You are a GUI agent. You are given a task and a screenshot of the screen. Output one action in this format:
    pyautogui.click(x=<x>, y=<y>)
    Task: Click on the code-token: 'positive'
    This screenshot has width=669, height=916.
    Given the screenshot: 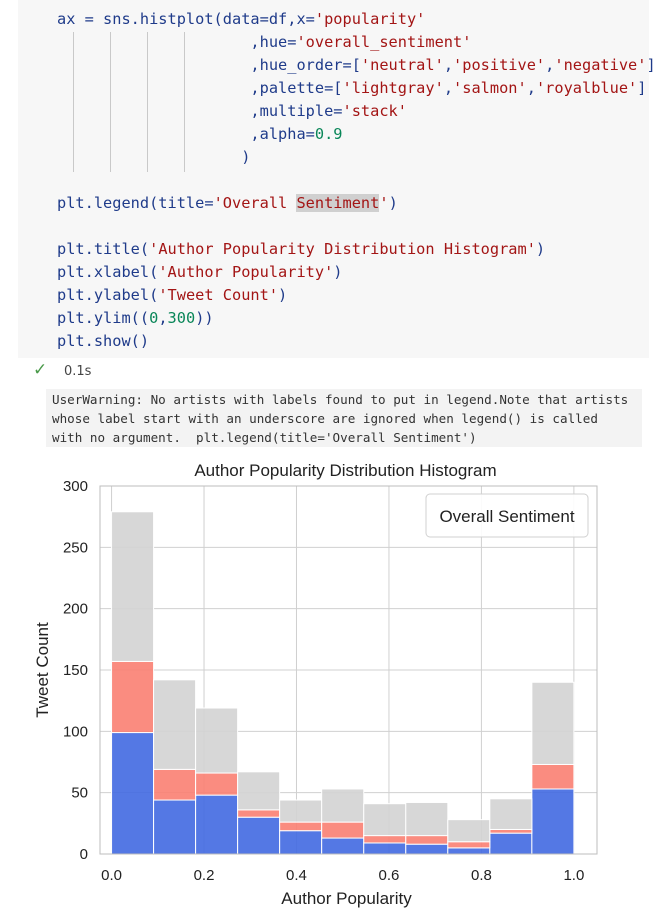 What is the action you would take?
    pyautogui.click(x=499, y=65)
    